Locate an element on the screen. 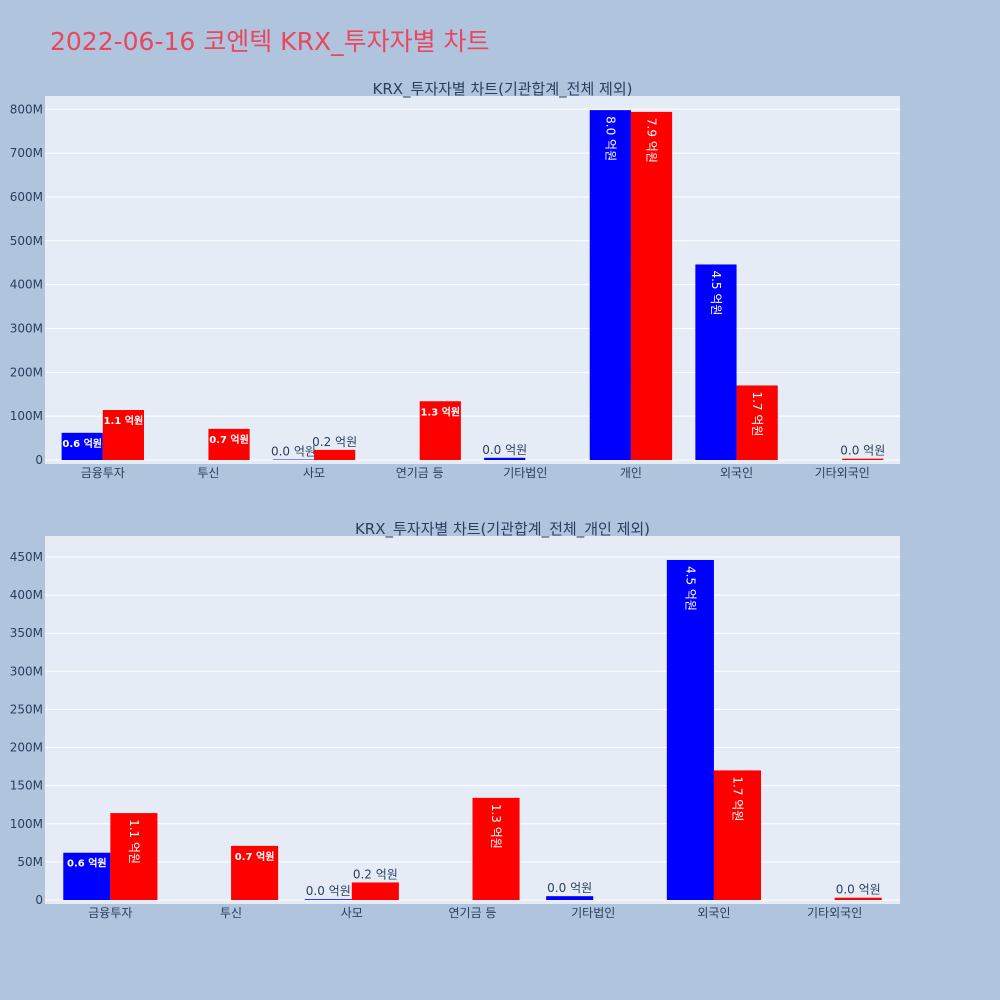 The height and width of the screenshot is (1000, 1000). data-label: 7.9 억원 is located at coordinates (652, 140).